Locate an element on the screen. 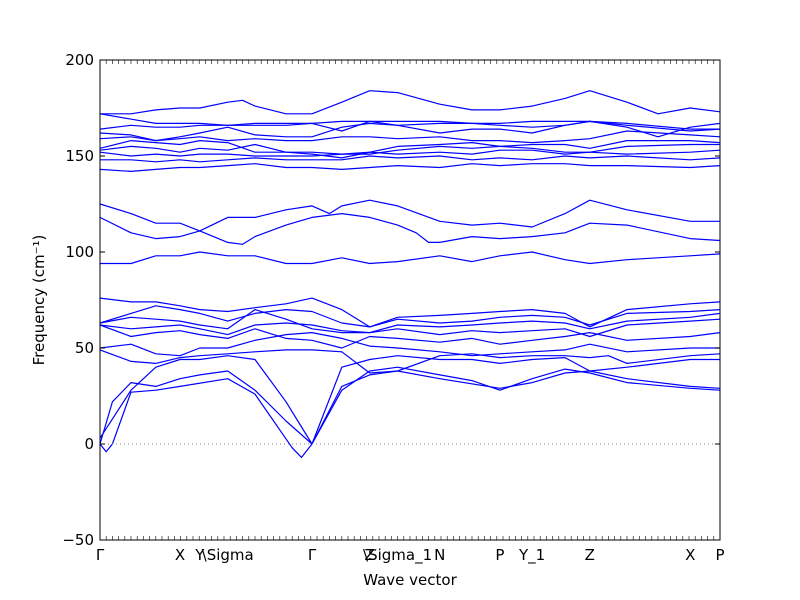 Image resolution: width=800 pixels, height=600 pixels. x-tick-label: \Sigma_1 is located at coordinates (397, 555).